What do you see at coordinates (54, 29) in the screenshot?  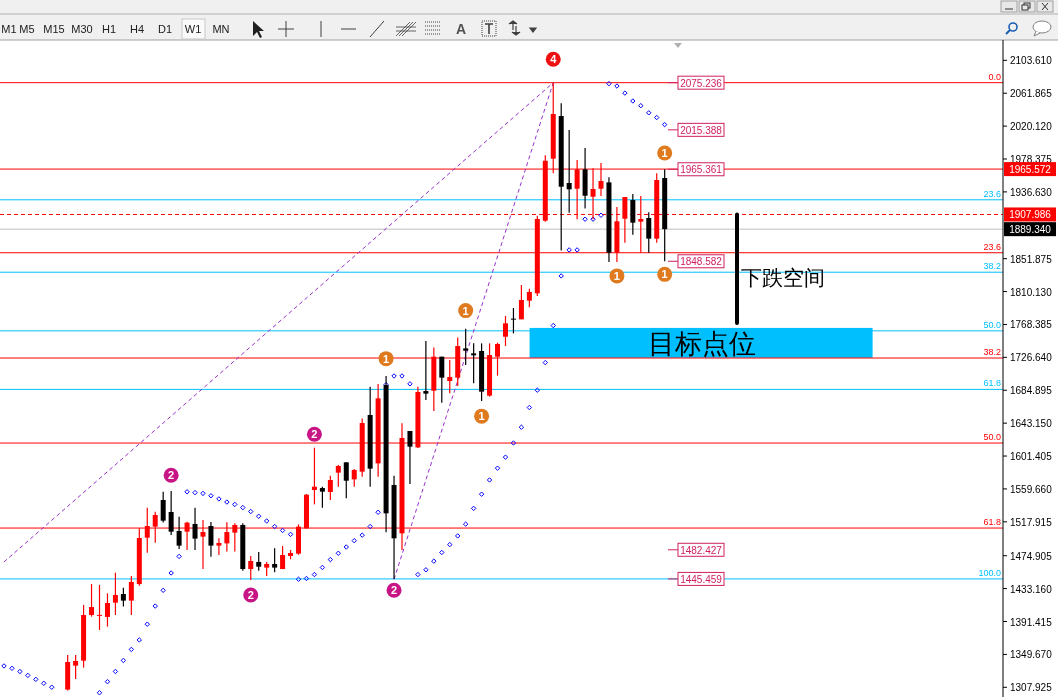 I see `text: M15` at bounding box center [54, 29].